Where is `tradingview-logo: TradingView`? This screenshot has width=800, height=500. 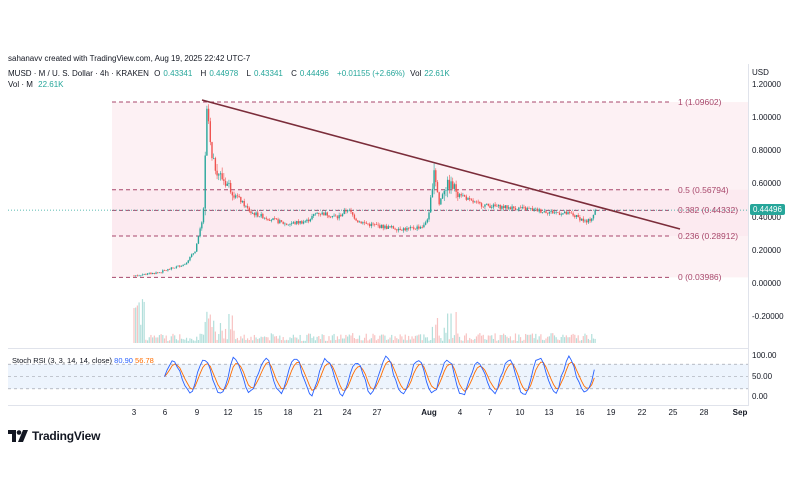 tradingview-logo: TradingView is located at coordinates (54, 436).